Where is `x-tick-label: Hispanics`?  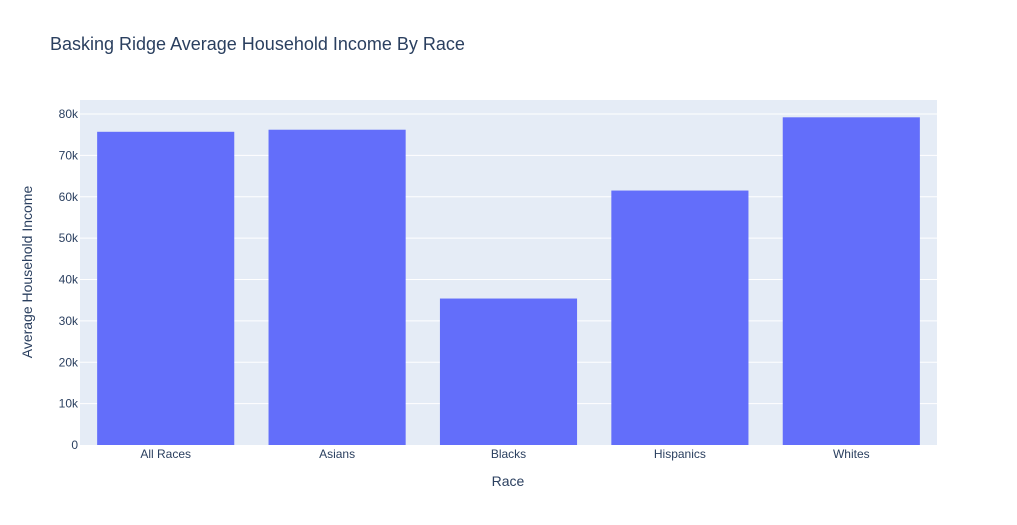
x-tick-label: Hispanics is located at coordinates (680, 454).